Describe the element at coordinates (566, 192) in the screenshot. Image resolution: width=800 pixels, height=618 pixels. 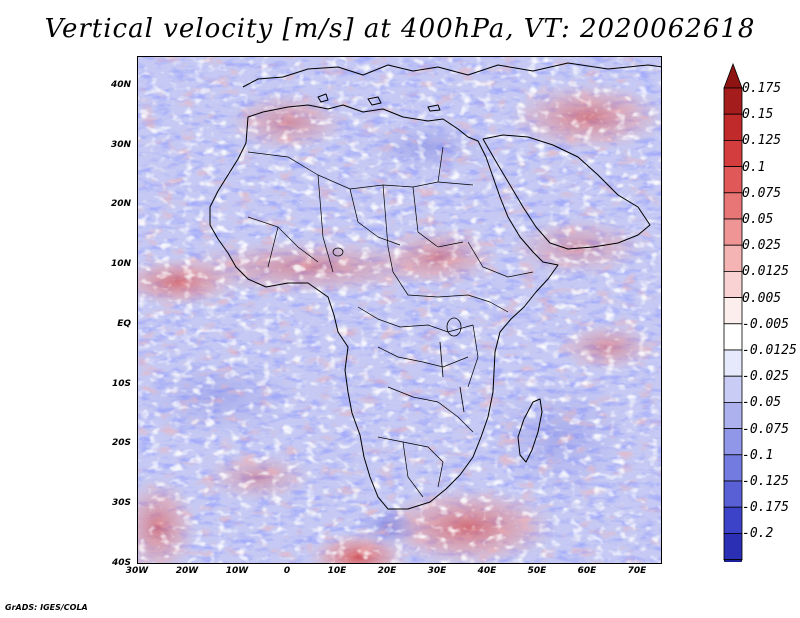
I see `arabia-coastline` at that location.